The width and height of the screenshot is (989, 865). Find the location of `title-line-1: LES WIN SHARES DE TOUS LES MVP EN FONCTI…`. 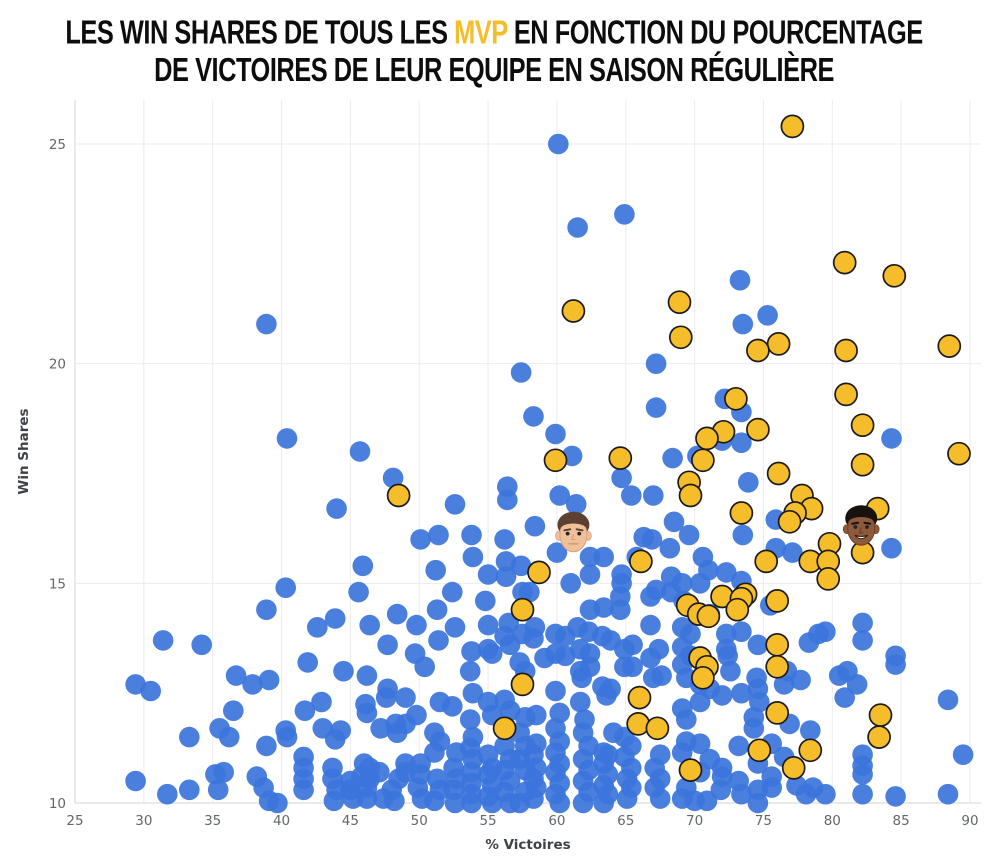

title-line-1: LES WIN SHARES DE TOUS LES MVP EN FONCTI… is located at coordinates (495, 33).